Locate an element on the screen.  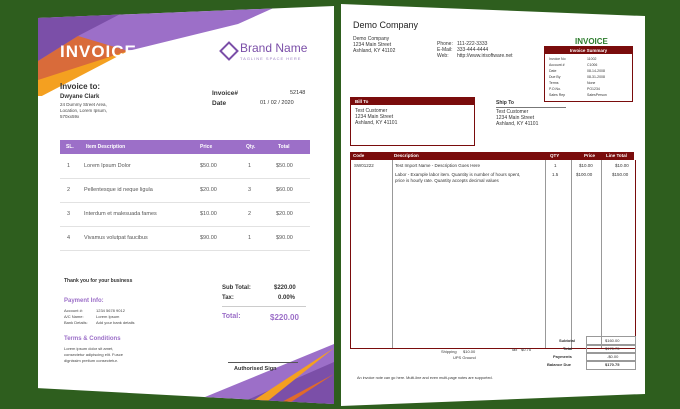
payment-value: 1234 5678 9012 is located at coordinates (110, 310).